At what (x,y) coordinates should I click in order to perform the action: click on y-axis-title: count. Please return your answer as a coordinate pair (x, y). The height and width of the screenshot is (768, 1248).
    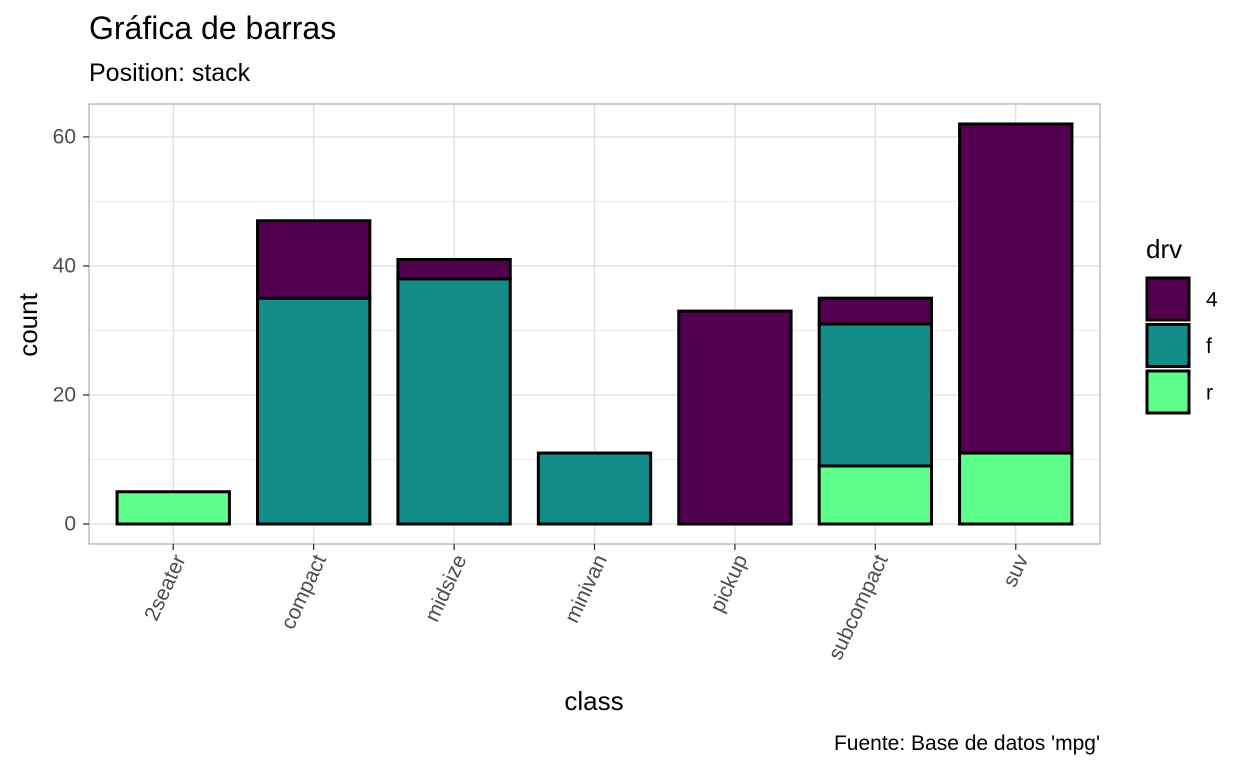
    Looking at the image, I should click on (28, 324).